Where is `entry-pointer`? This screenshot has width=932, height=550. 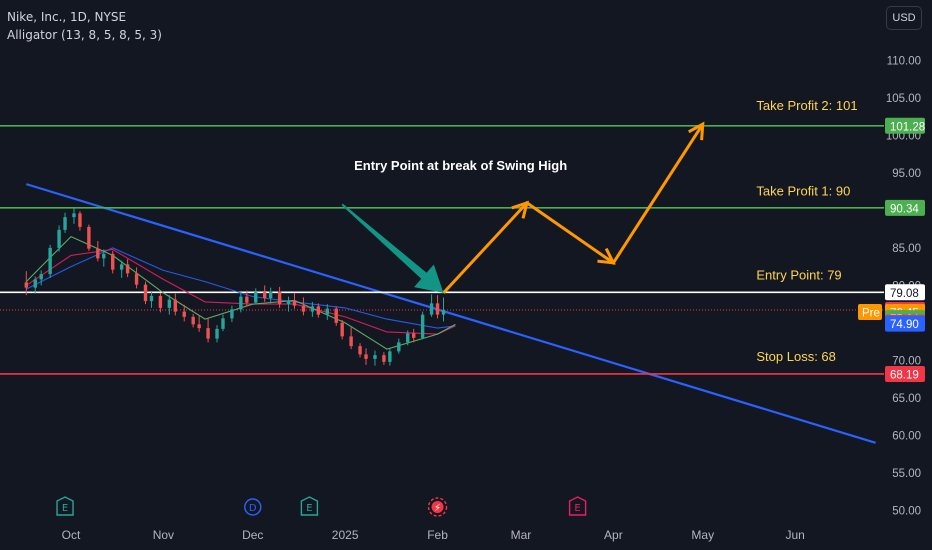 entry-pointer is located at coordinates (392, 248).